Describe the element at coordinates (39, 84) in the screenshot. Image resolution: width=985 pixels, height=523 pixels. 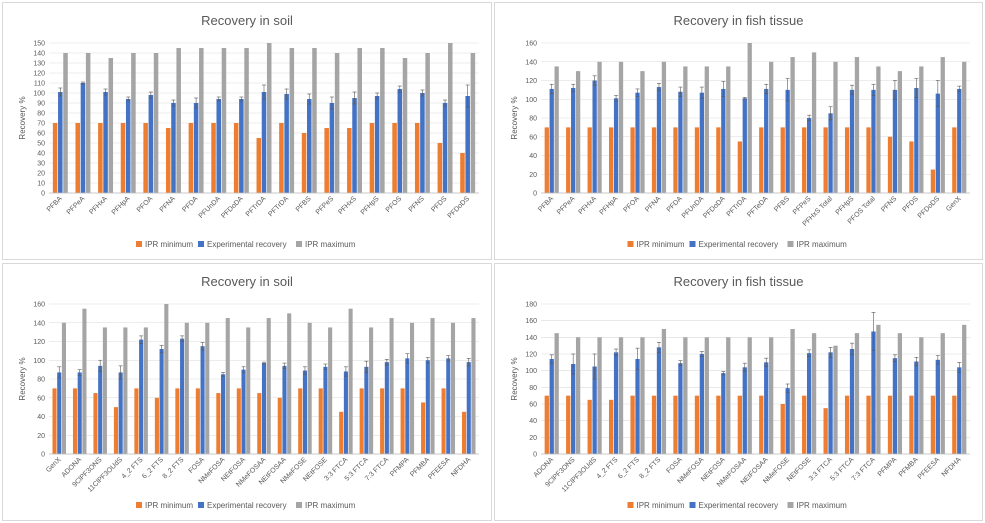
I see `y-tick-label: 110` at that location.